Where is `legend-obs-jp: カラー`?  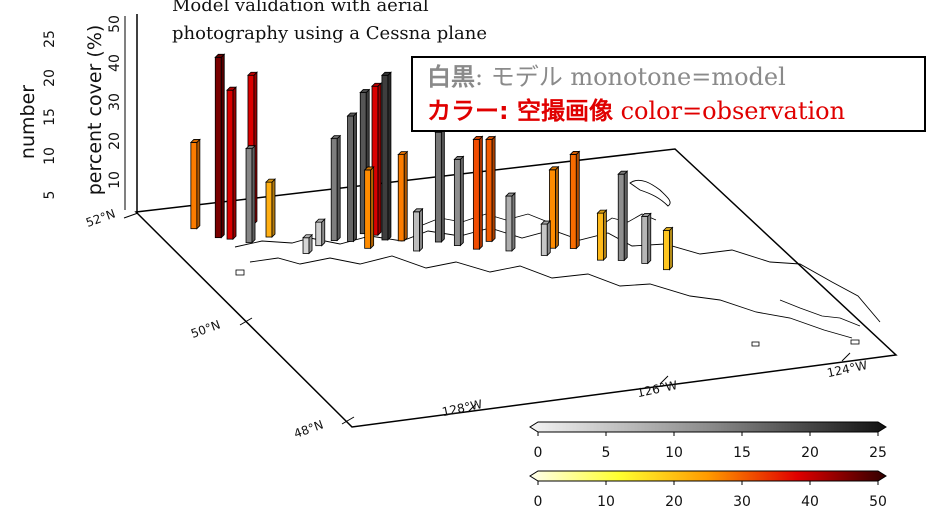
legend-obs-jp: カラー is located at coordinates (463, 111).